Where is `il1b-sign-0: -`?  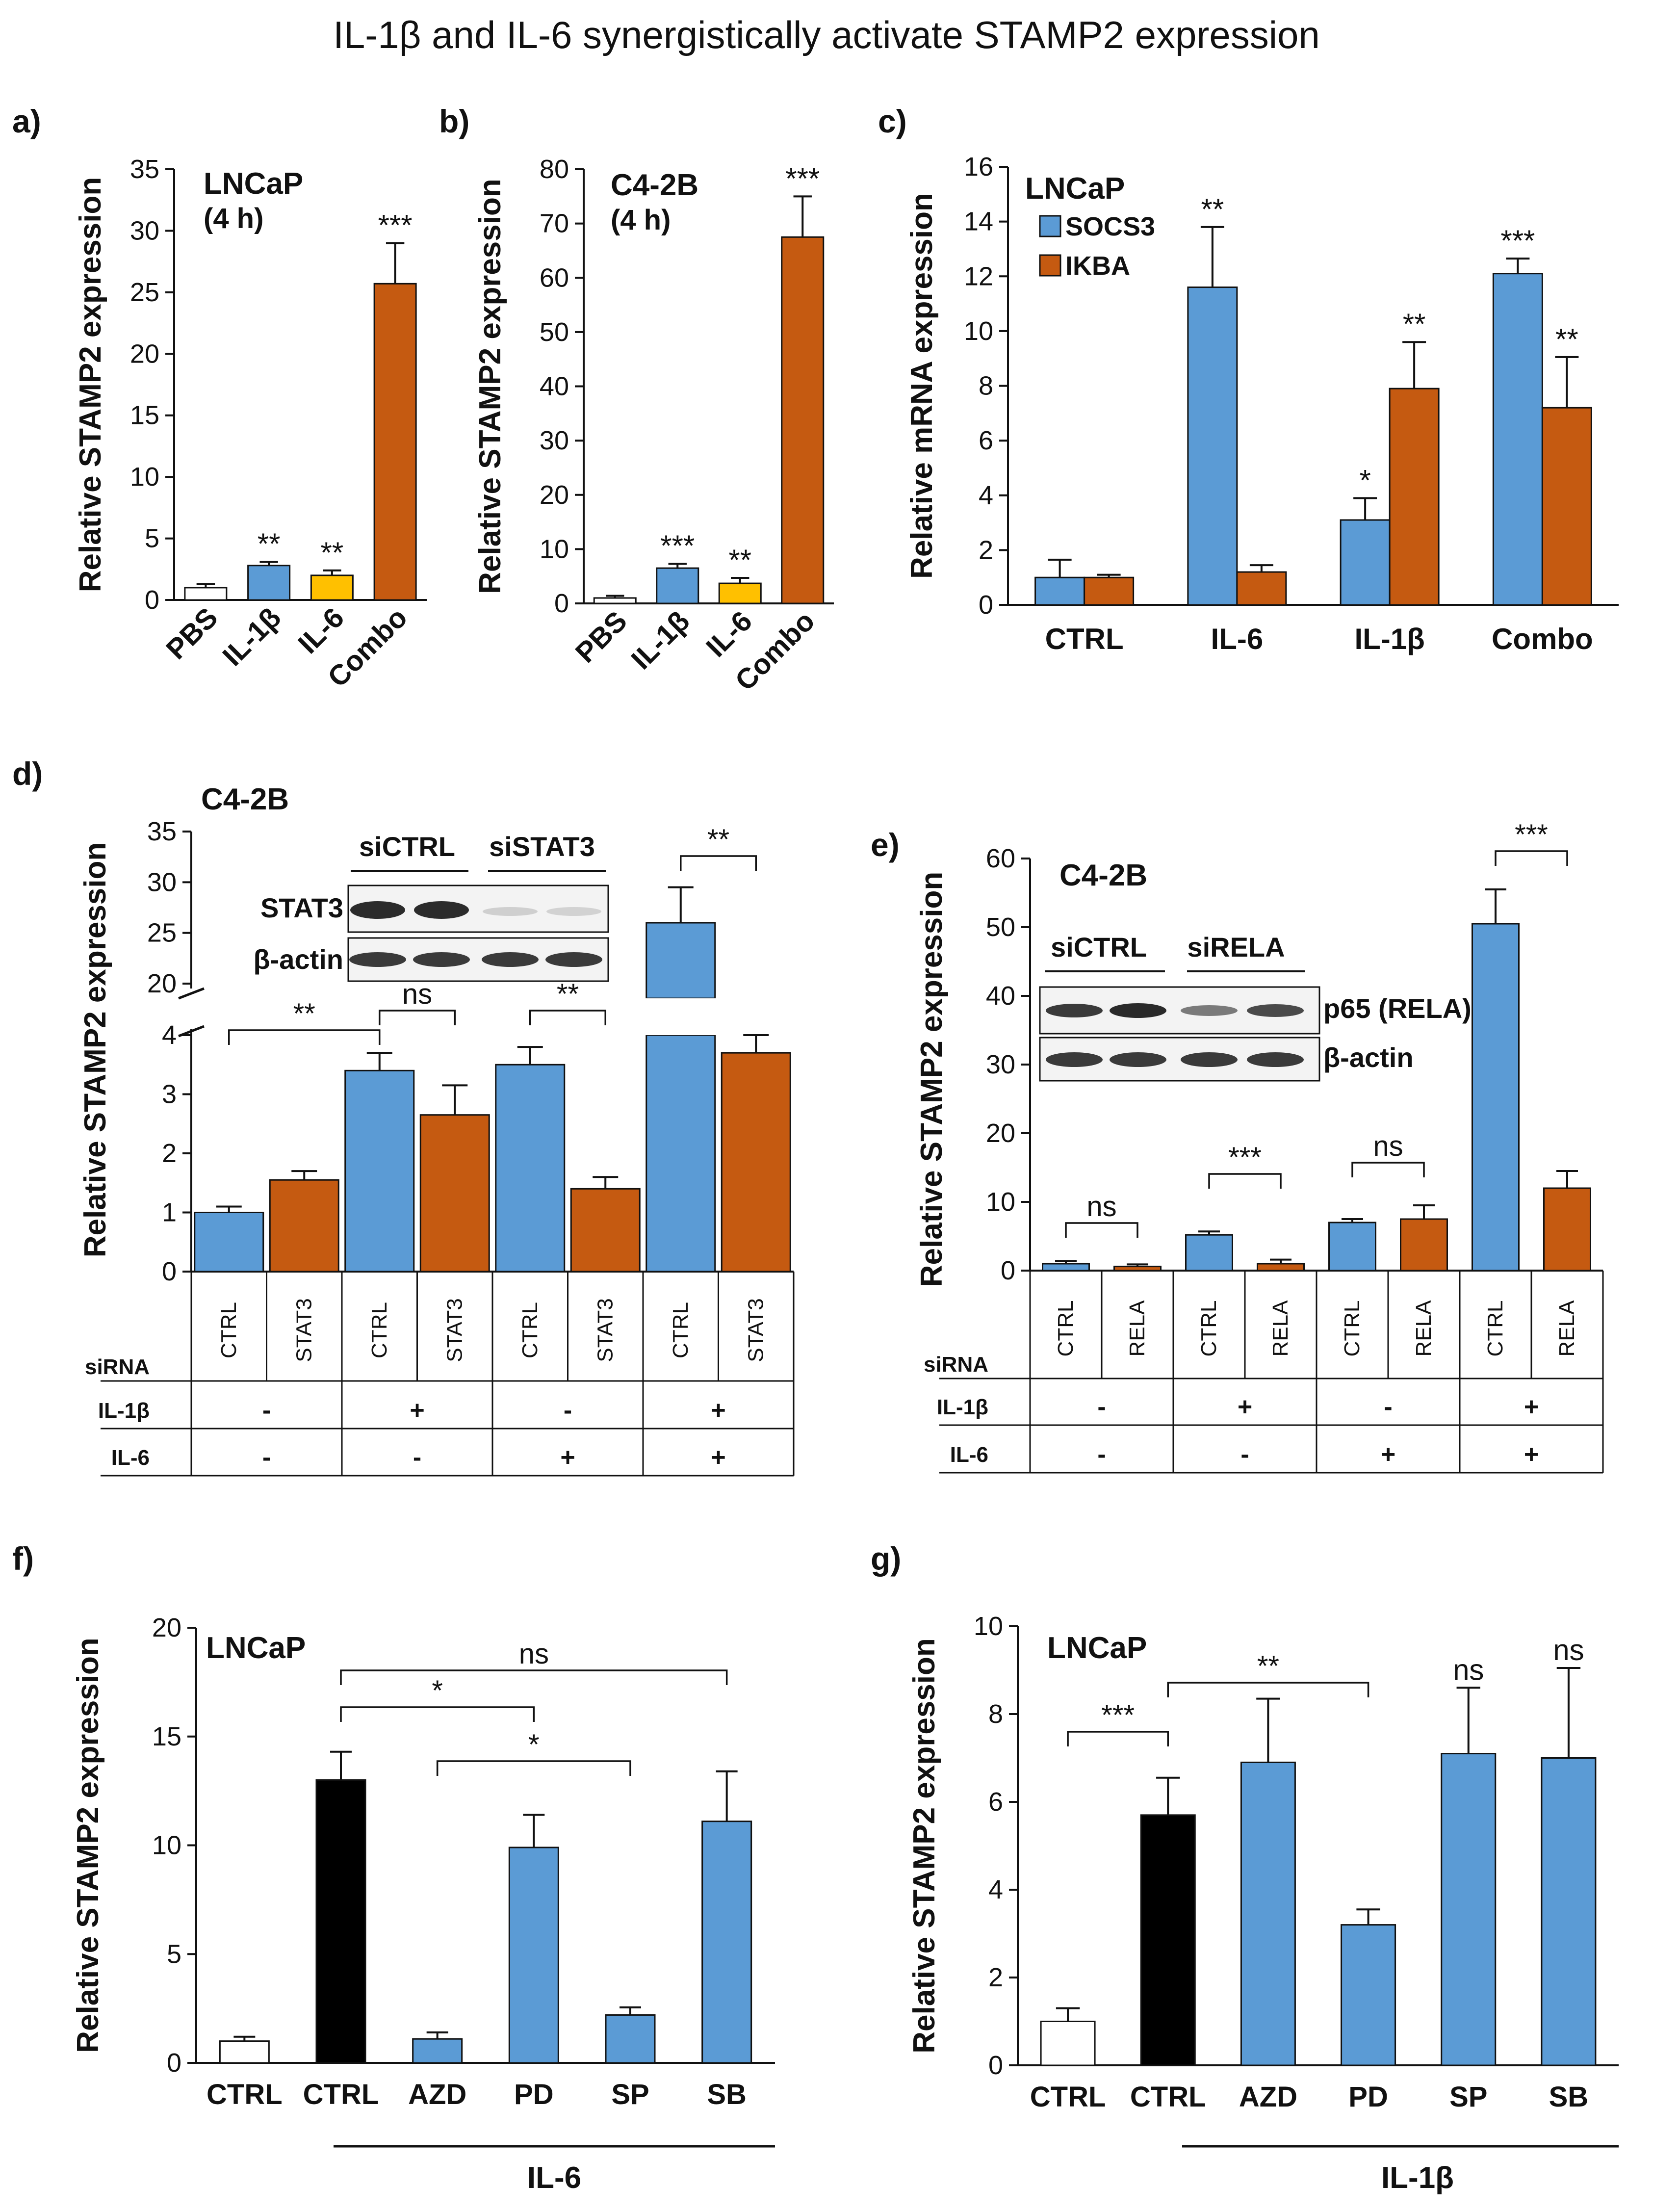
il1b-sign-0: - is located at coordinates (1101, 1407).